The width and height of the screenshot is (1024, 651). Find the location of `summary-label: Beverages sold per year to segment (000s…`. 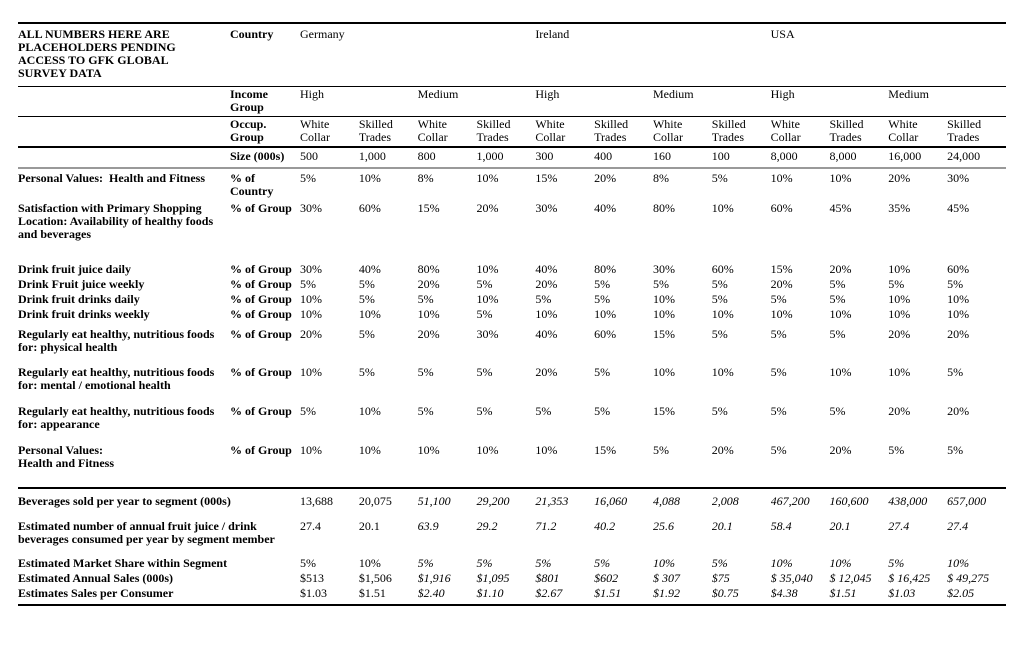

summary-label: Beverages sold per year to segment (000s… is located at coordinates (124, 501).